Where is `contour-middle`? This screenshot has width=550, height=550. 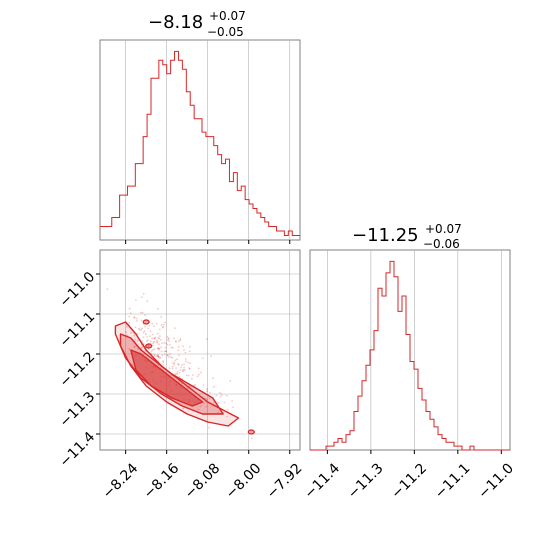 contour-middle is located at coordinates (171, 374).